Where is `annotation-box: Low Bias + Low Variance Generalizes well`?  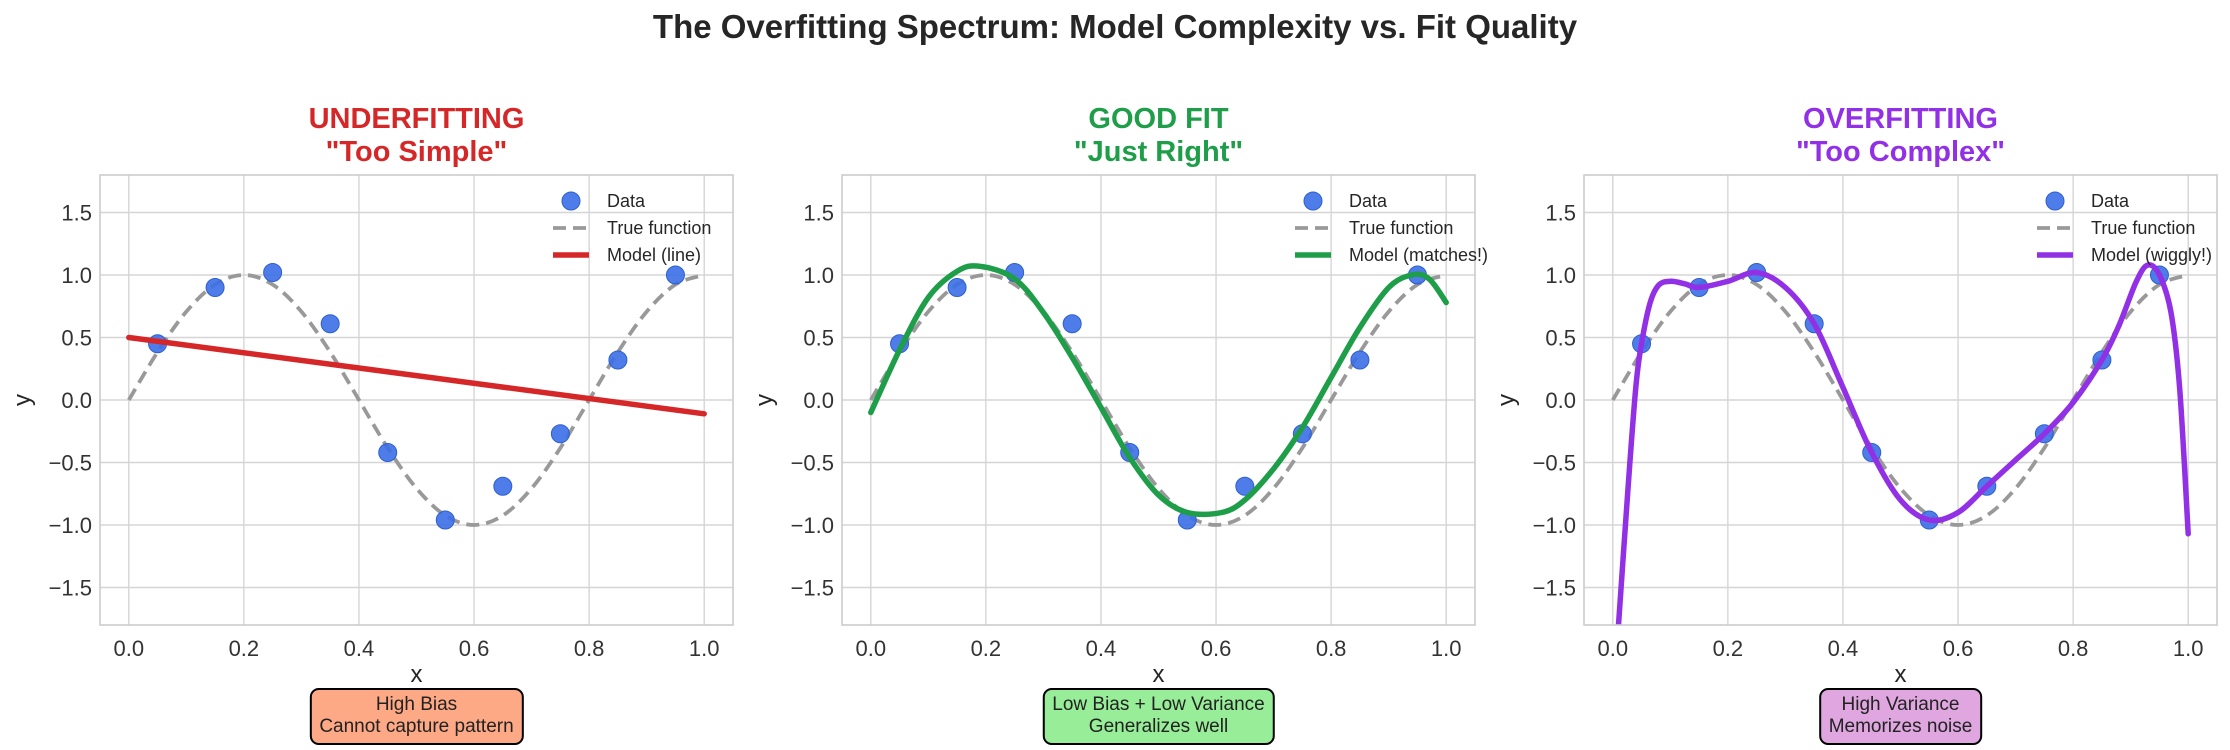
annotation-box: Low Bias + Low Variance Generalizes well is located at coordinates (1158, 716).